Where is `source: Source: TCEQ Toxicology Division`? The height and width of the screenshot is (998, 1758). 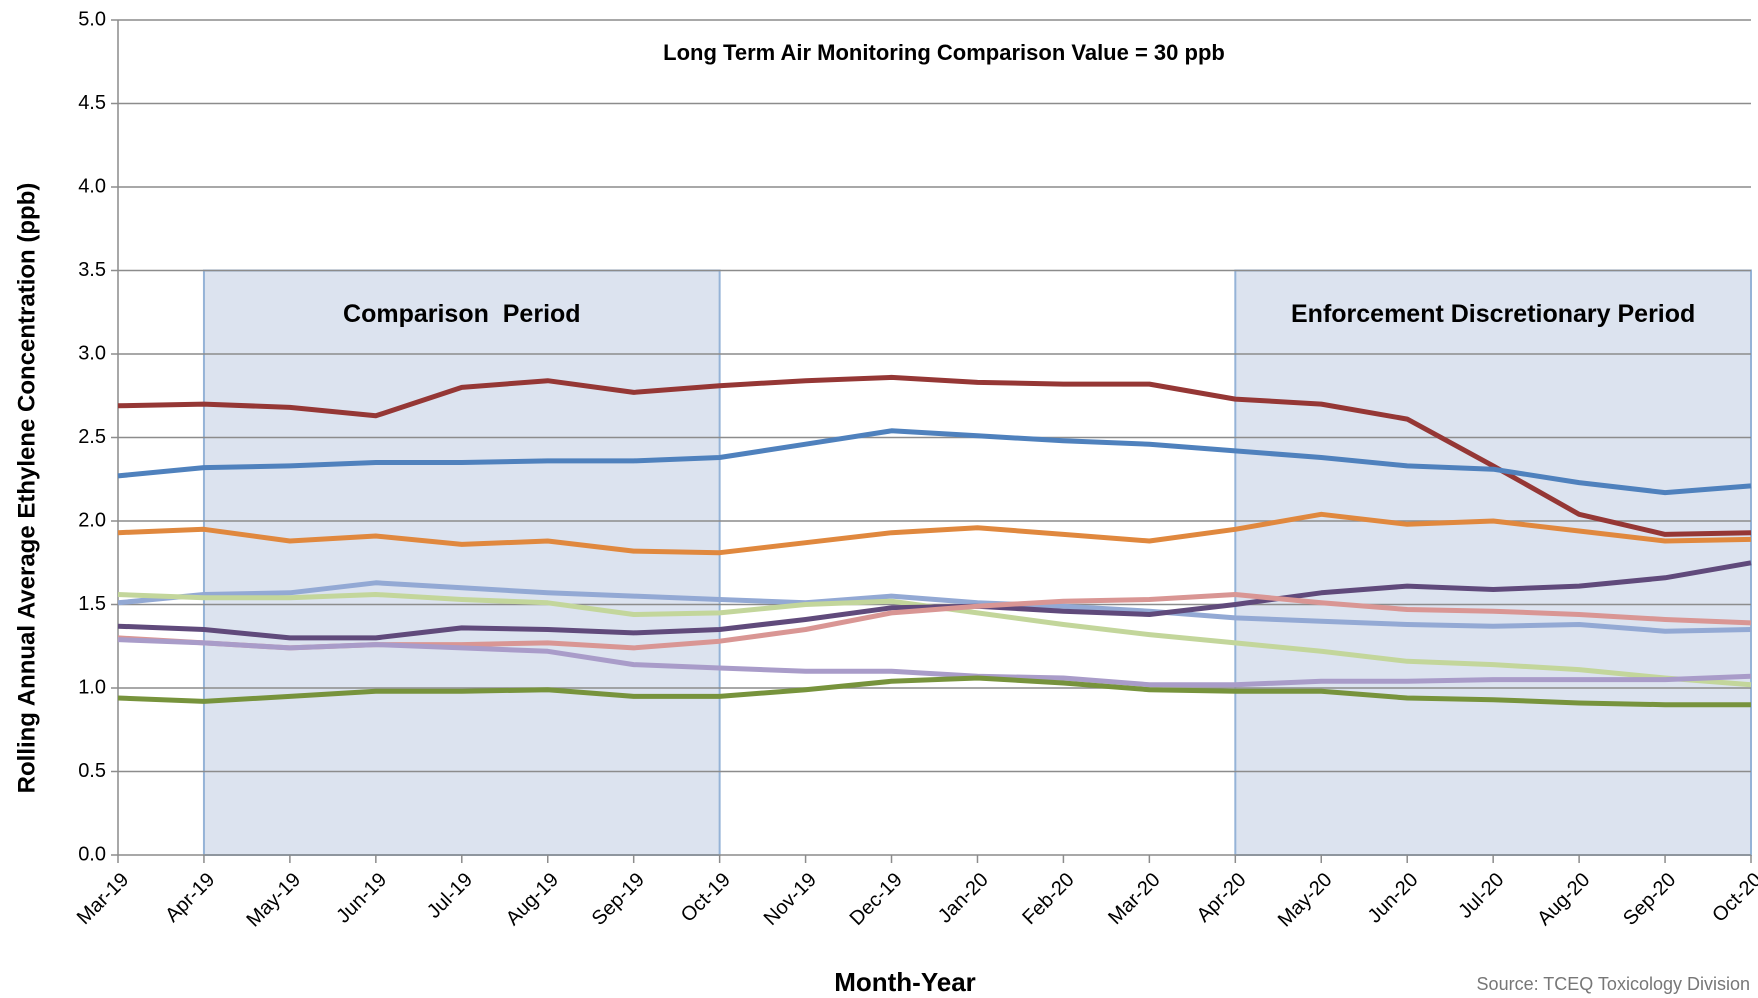
source: Source: TCEQ Toxicology Division is located at coordinates (1613, 984).